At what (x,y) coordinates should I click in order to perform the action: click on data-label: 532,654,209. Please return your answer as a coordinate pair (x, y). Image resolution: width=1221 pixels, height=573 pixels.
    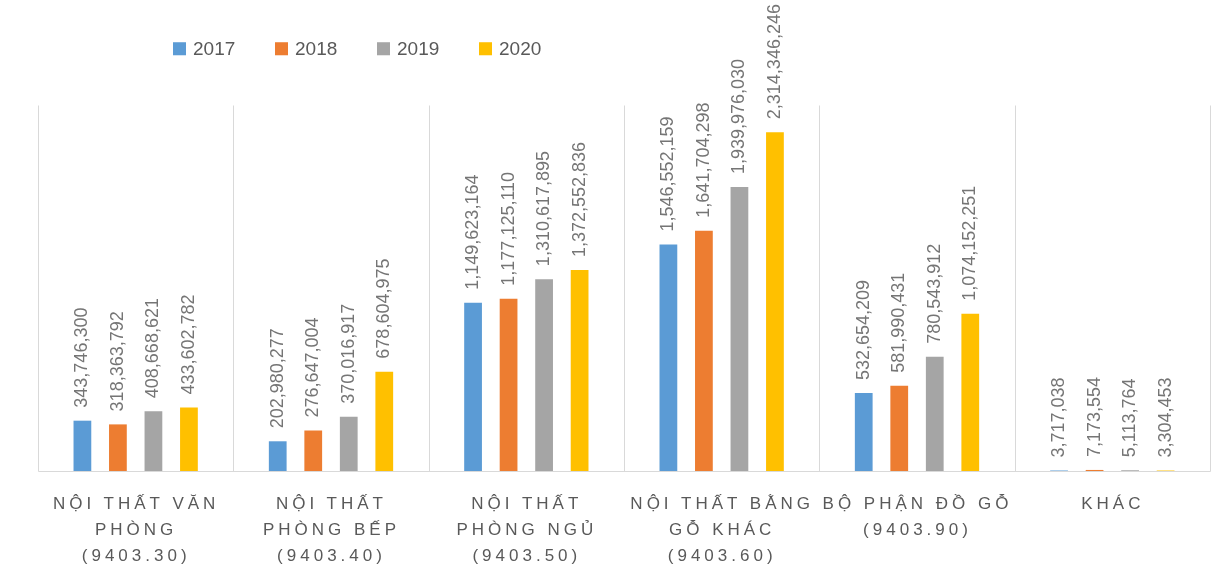
    Looking at the image, I should click on (862, 330).